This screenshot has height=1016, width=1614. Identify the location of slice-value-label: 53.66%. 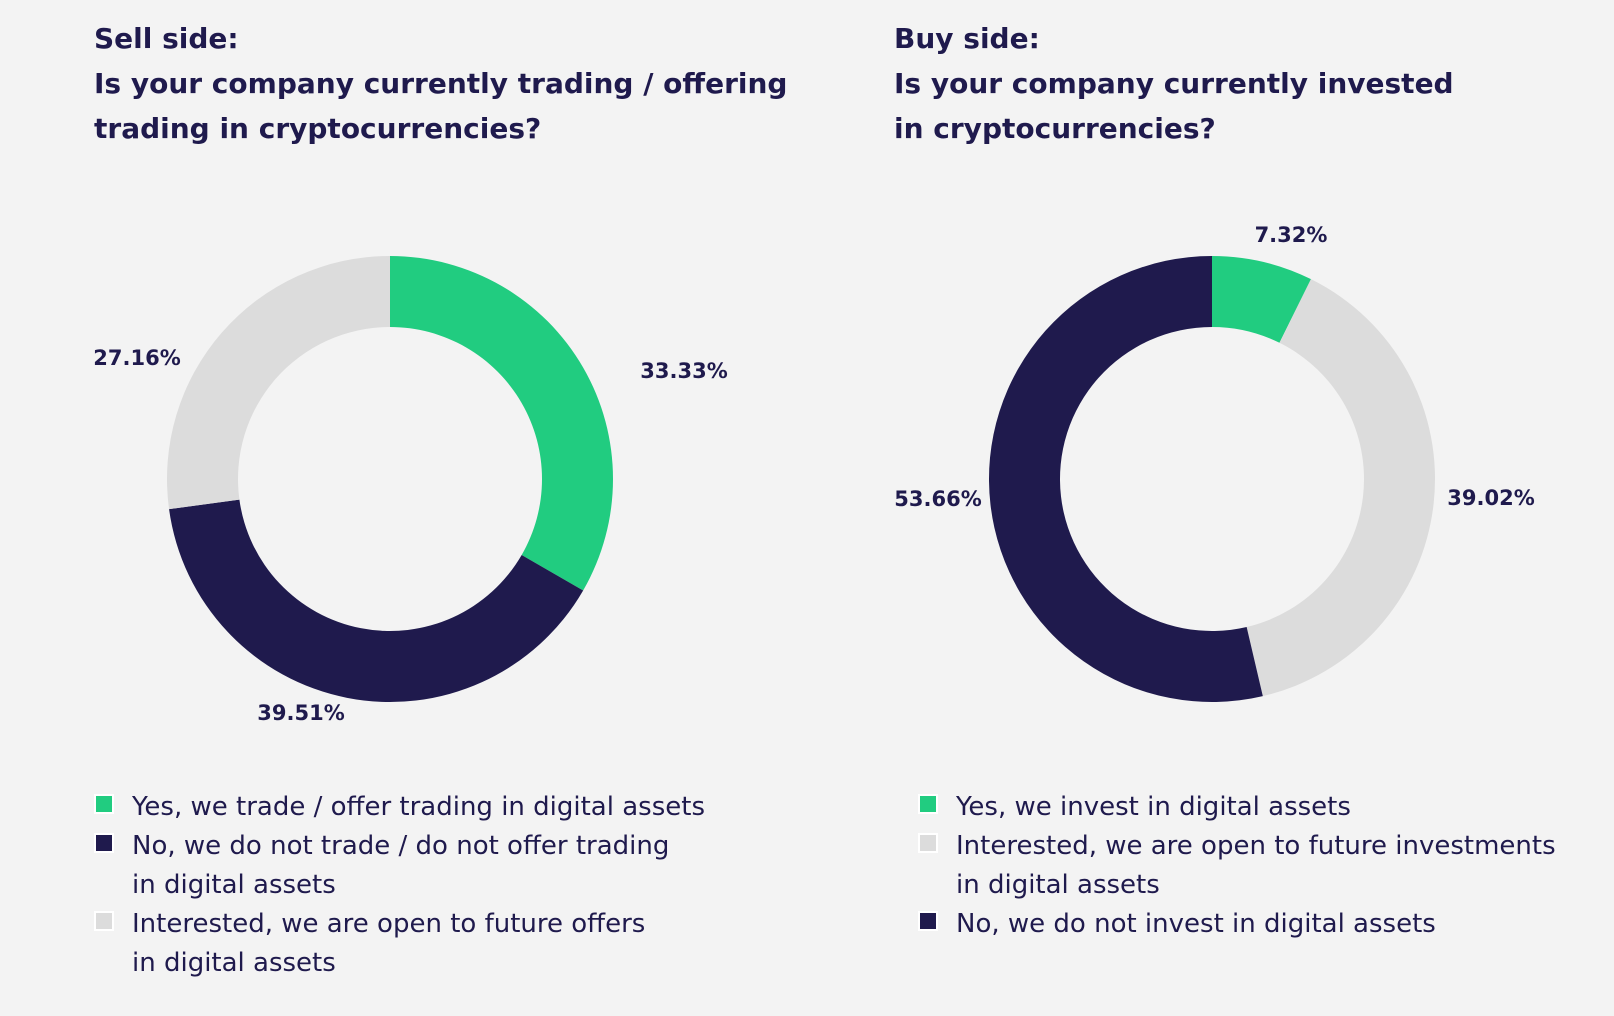
(937, 499).